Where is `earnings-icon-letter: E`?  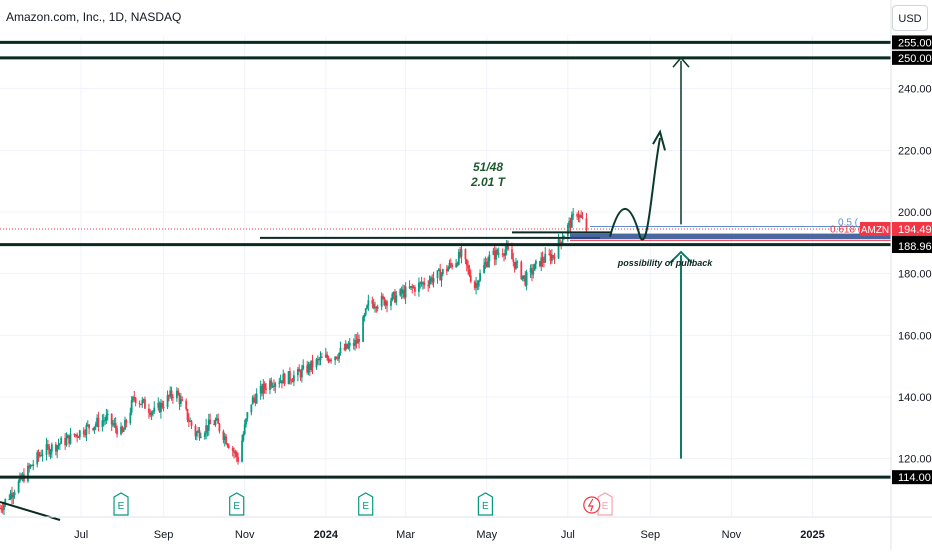
earnings-icon-letter: E is located at coordinates (236, 506).